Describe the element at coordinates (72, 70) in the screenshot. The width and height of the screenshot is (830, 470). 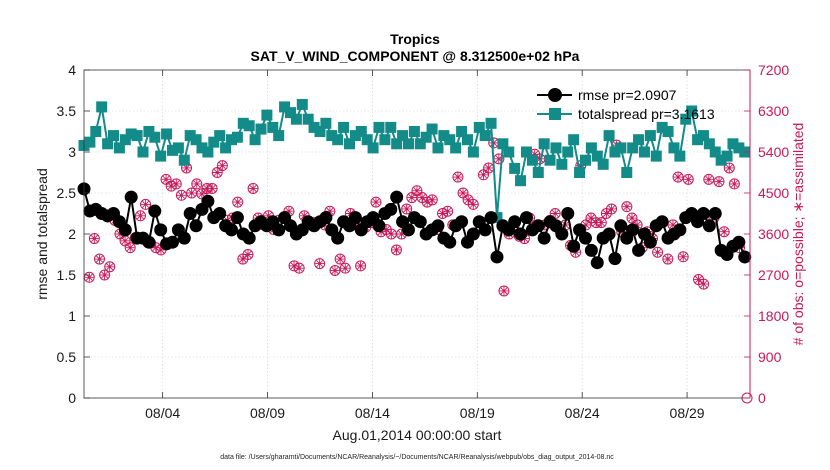
I see `y-tick-label: 4` at that location.